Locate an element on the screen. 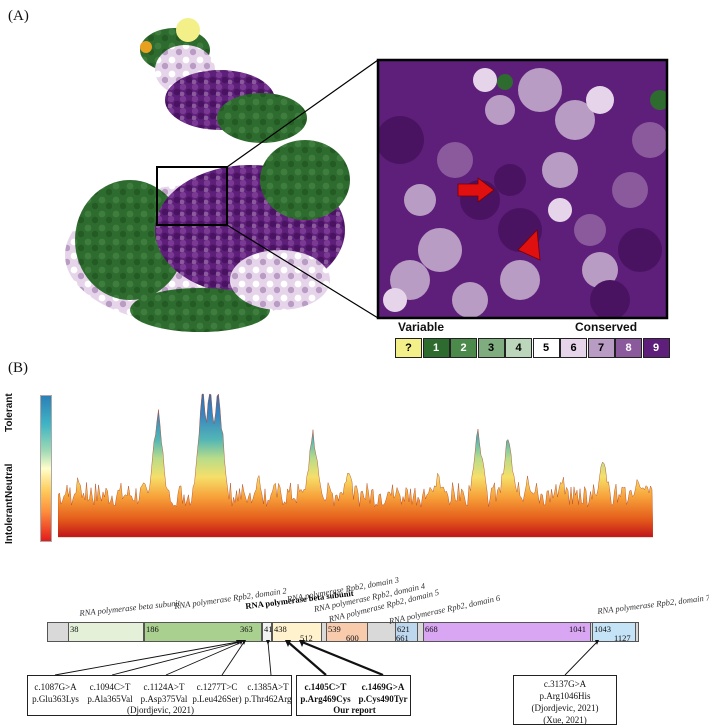 Image resolution: width=709 pixels, height=728 pixels. tolerance-colorbar is located at coordinates (46, 468).